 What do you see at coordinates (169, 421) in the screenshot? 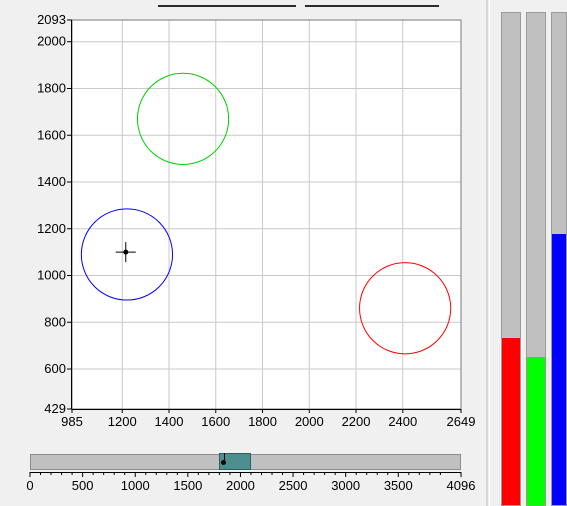
I see `x-tick-label: 1400` at bounding box center [169, 421].